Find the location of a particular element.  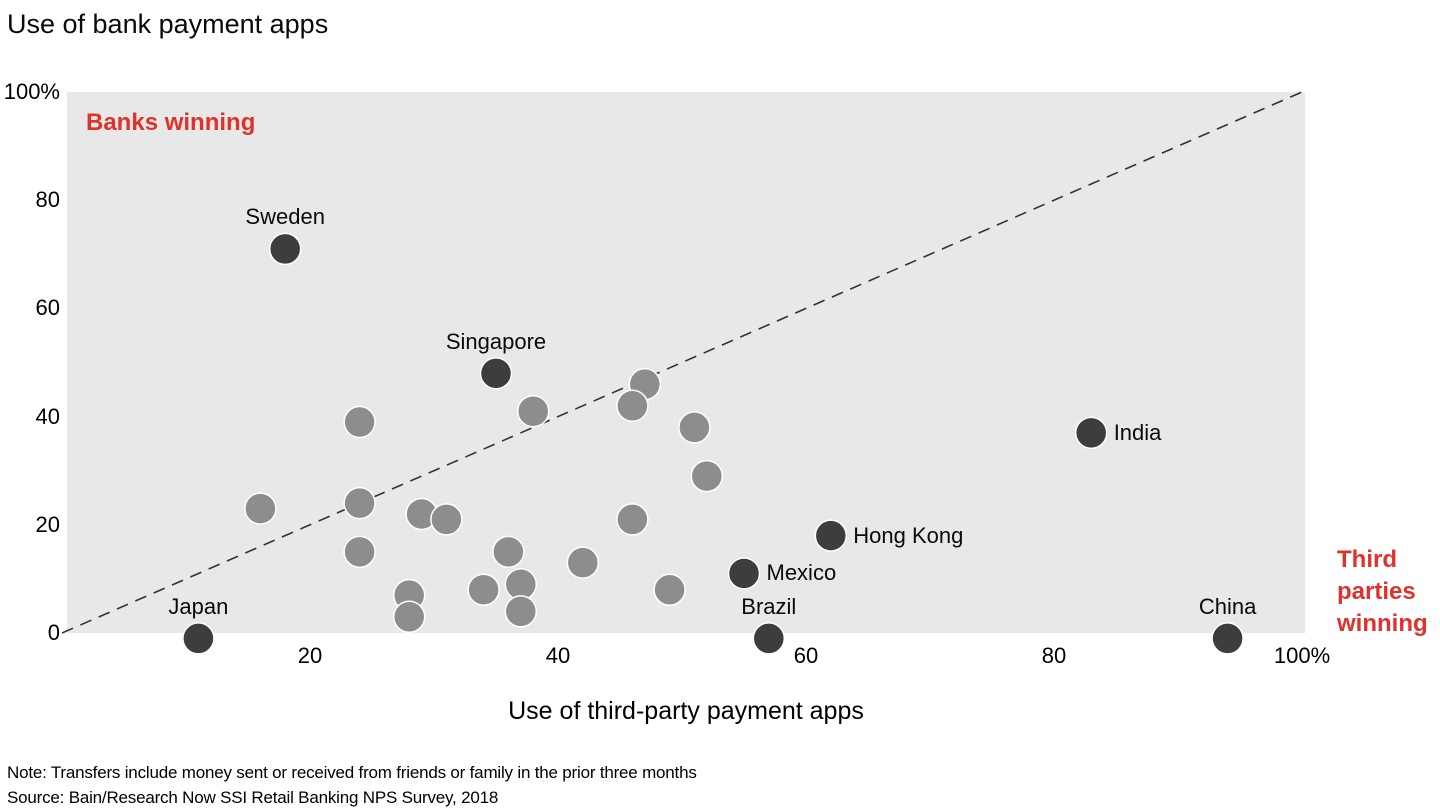

third-parties-winning-label: Third parties winning is located at coordinates (1382, 591).